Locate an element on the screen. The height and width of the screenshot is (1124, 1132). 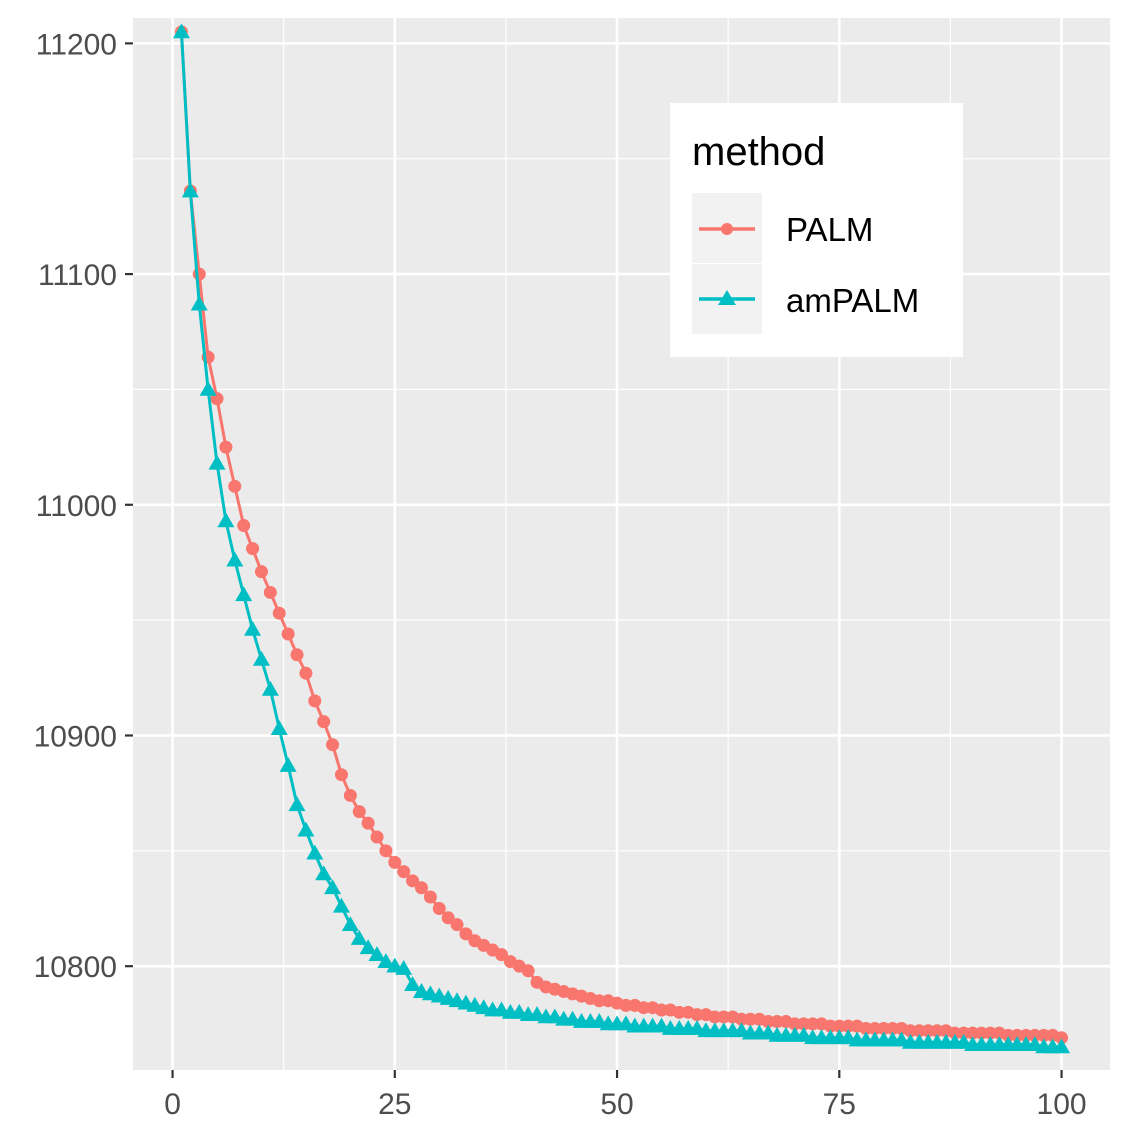
legend: method PALM amPALM is located at coordinates (816, 230).